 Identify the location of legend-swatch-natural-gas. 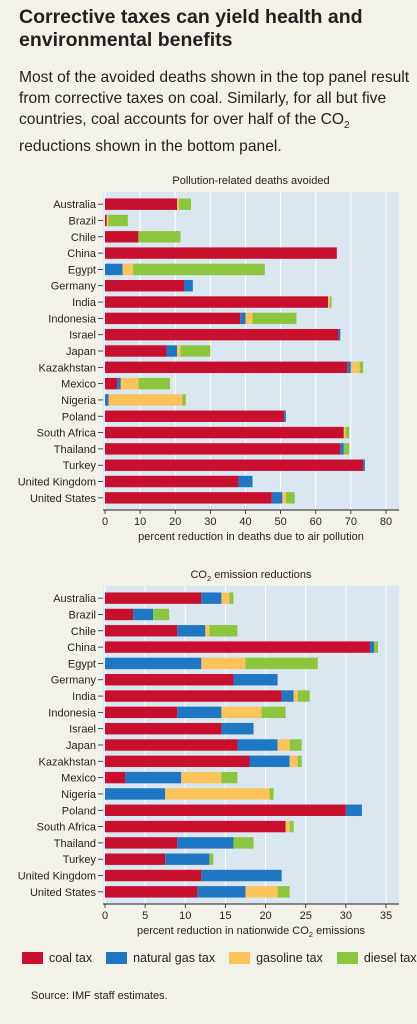
(117, 958).